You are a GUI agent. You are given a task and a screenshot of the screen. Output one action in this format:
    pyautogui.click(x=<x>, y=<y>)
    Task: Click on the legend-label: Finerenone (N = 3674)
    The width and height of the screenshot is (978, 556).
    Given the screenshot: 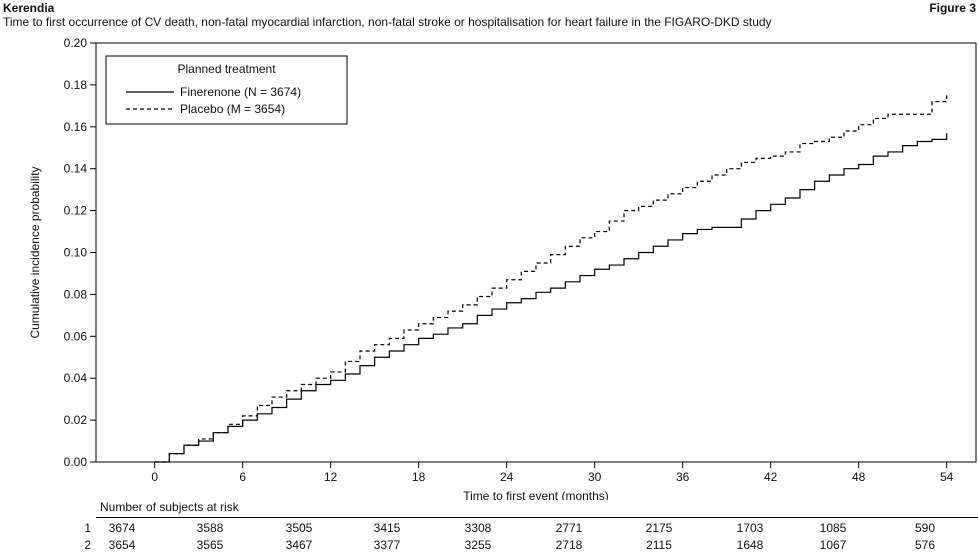 What is the action you would take?
    pyautogui.click(x=240, y=92)
    